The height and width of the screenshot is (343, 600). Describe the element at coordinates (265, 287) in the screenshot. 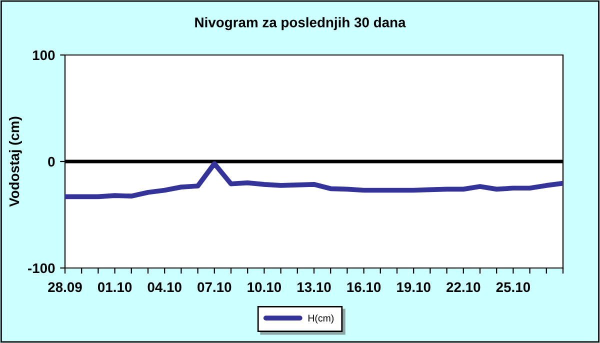

I see `x-tick-label: 10.10` at that location.